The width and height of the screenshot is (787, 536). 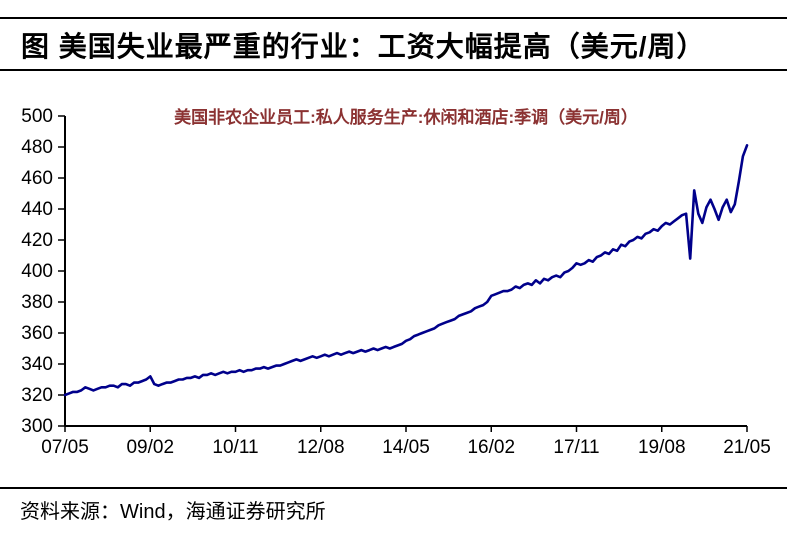 I want to click on y-tick-label: 400, so click(x=37, y=271).